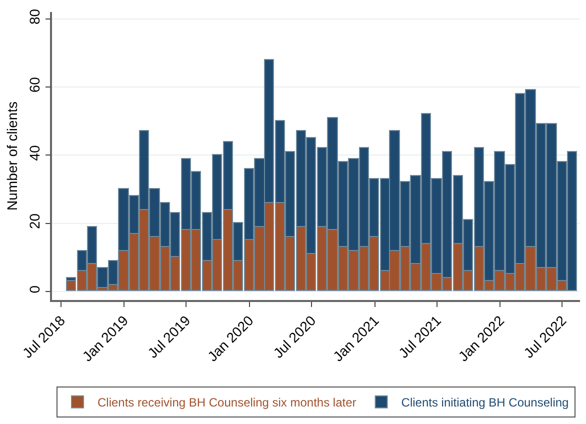 The image size is (586, 424). I want to click on y-tick-label: 40, so click(34, 153).